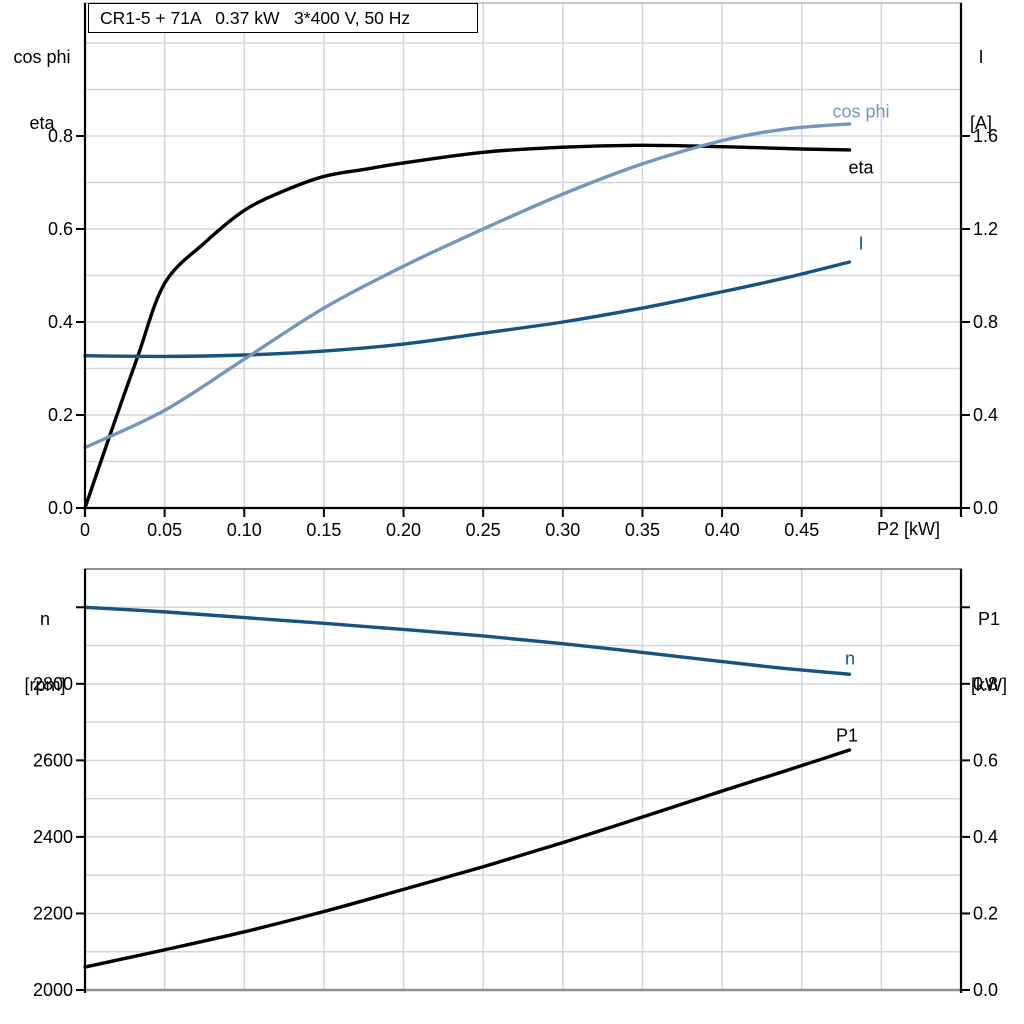 Image resolution: width=1024 pixels, height=1024 pixels. I want to click on y-tick-label-left: 0.8, so click(60, 136).